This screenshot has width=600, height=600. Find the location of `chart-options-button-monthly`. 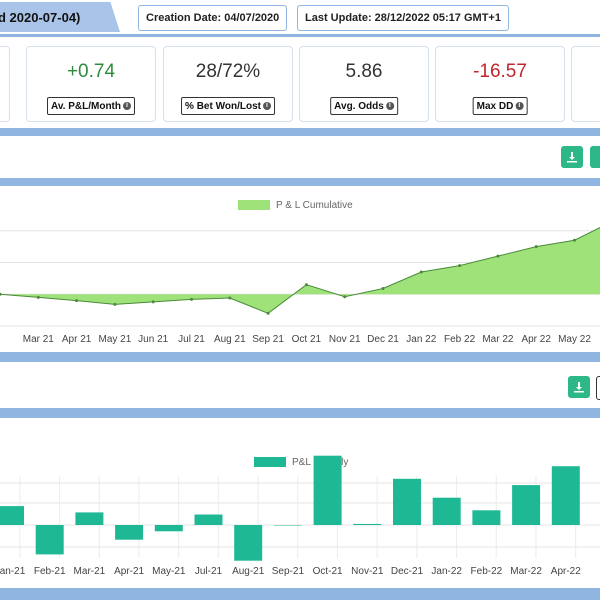

chart-options-button-monthly is located at coordinates (598, 388).